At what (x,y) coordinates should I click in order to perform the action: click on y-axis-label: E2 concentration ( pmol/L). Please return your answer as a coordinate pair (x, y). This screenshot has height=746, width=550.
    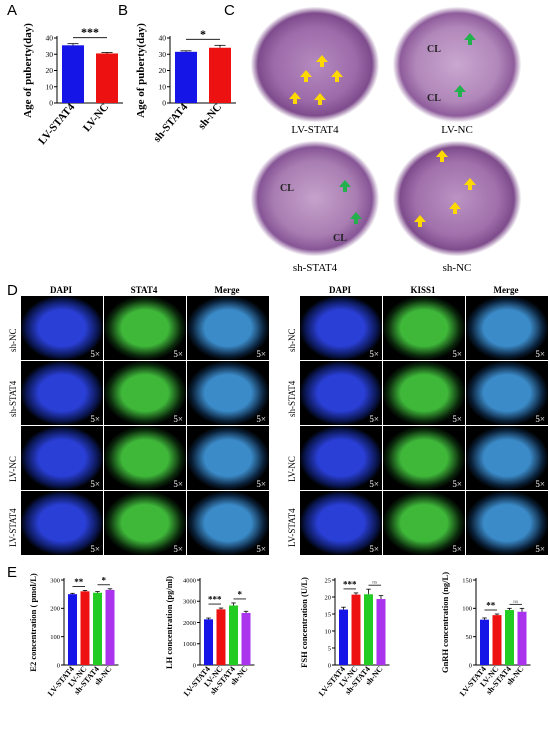
    Looking at the image, I should click on (33, 622).